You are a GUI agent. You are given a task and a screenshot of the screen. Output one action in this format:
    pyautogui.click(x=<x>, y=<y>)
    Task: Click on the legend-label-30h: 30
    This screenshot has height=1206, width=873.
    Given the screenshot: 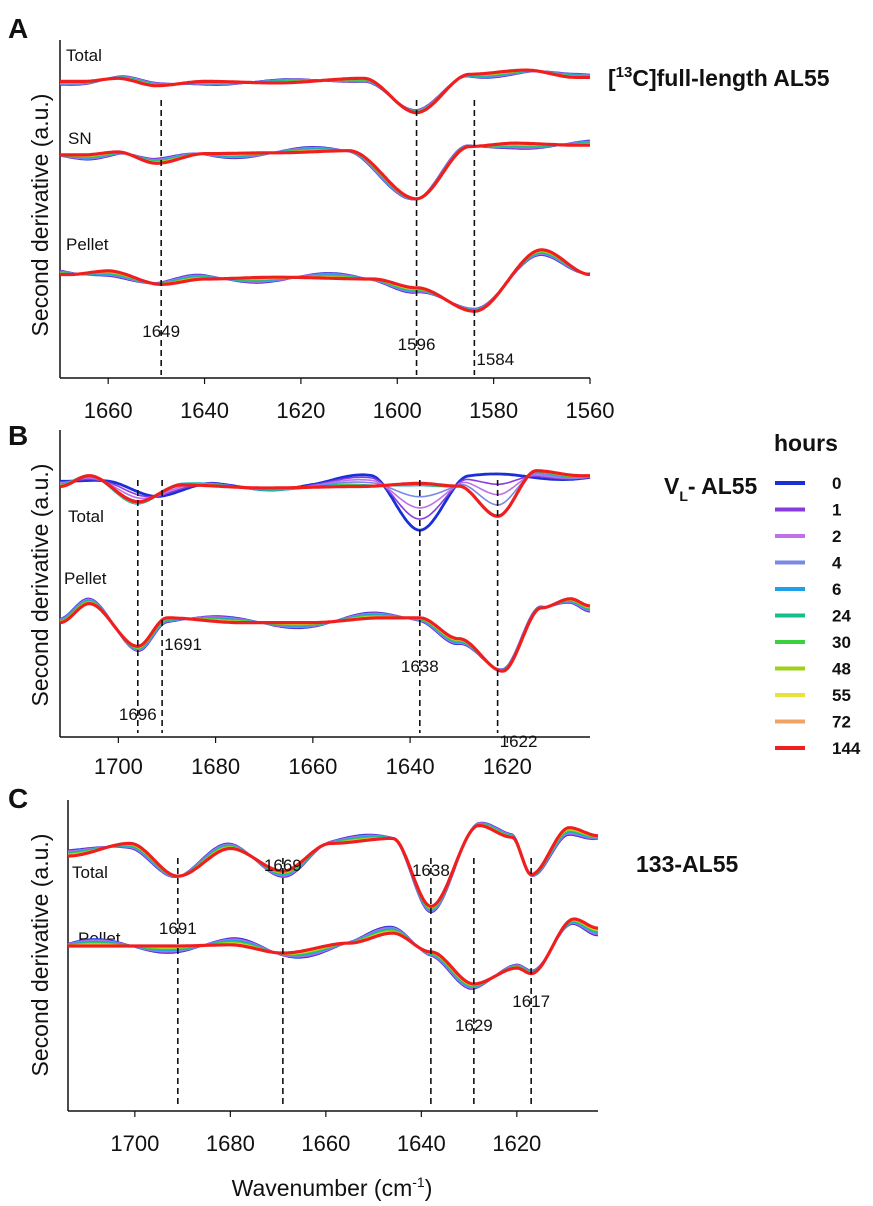 What is the action you would take?
    pyautogui.click(x=841, y=642)
    